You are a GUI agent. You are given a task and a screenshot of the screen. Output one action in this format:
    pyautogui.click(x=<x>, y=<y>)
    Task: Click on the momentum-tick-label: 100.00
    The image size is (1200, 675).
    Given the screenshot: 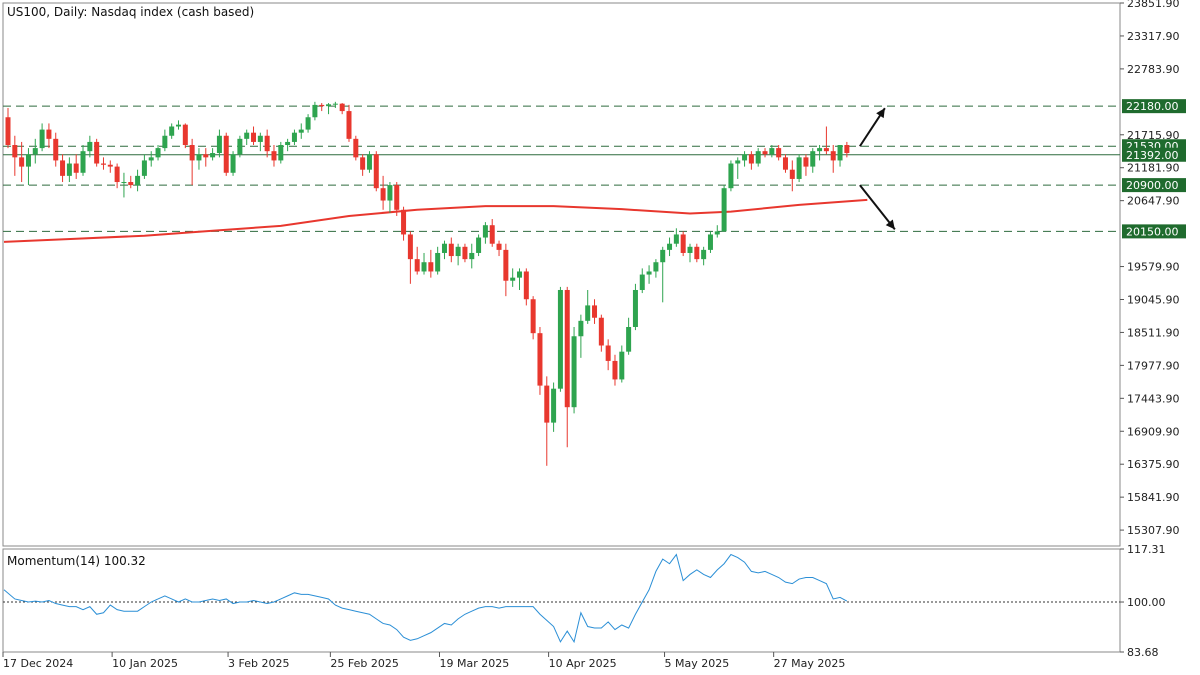 What is the action you would take?
    pyautogui.click(x=1146, y=602)
    